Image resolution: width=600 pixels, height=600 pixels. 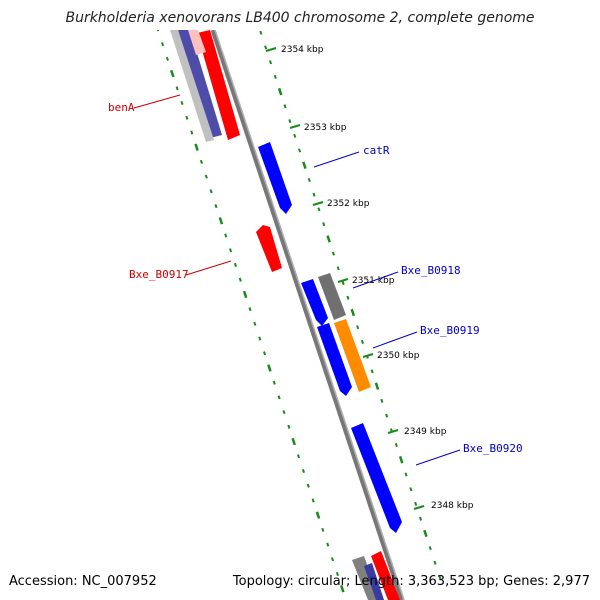 I want to click on gene-label-Bxe_B0917: Bxe_B0917, so click(x=159, y=274).